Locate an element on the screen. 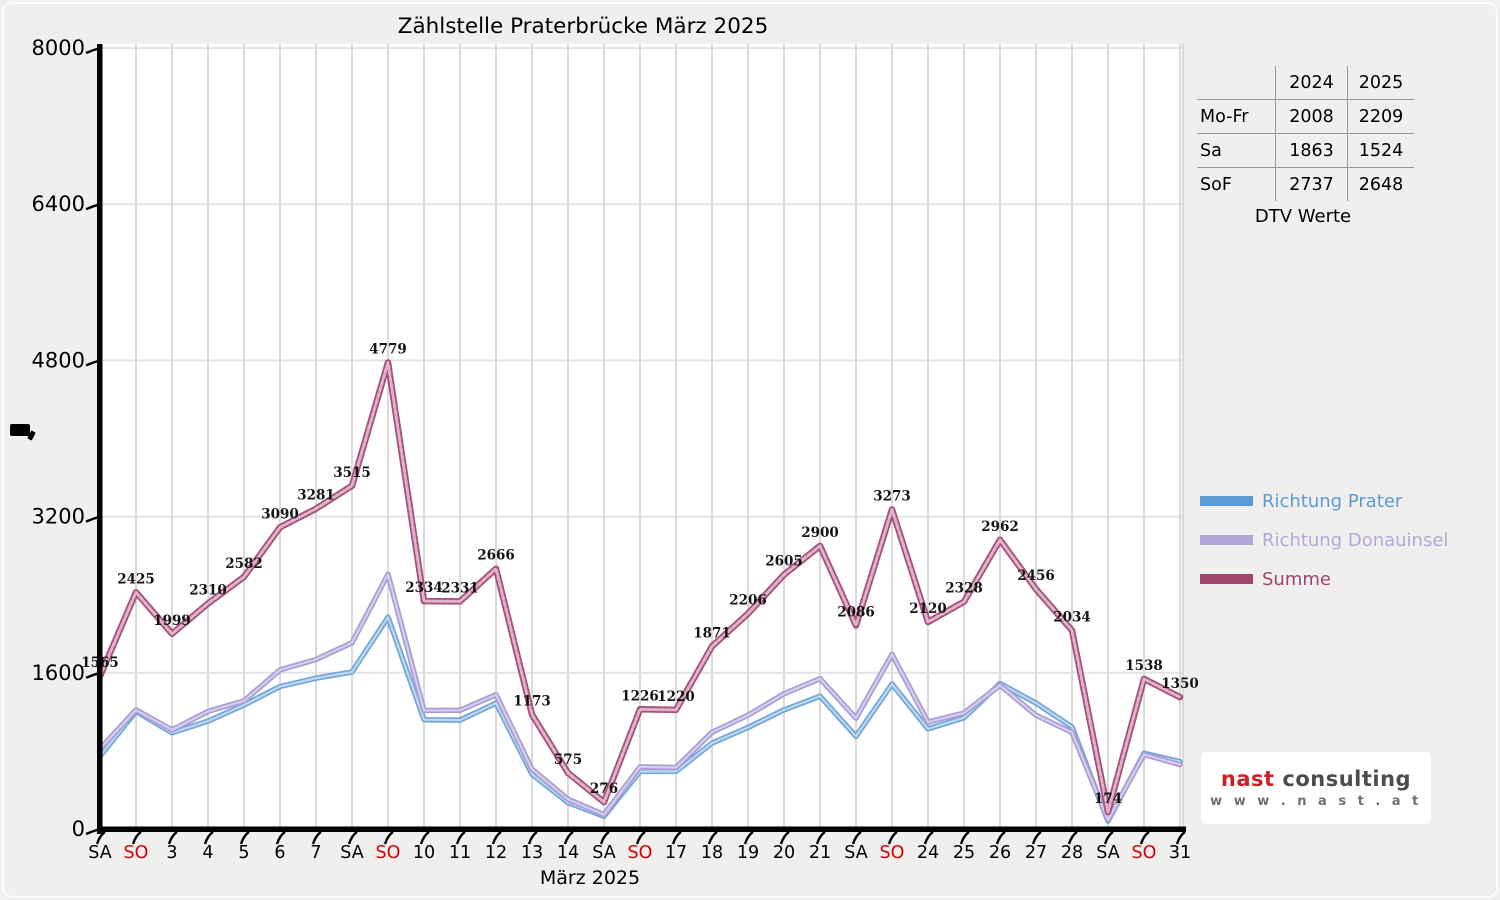 Image resolution: width=1500 pixels, height=900 pixels. data-label: 2034 is located at coordinates (1072, 617).